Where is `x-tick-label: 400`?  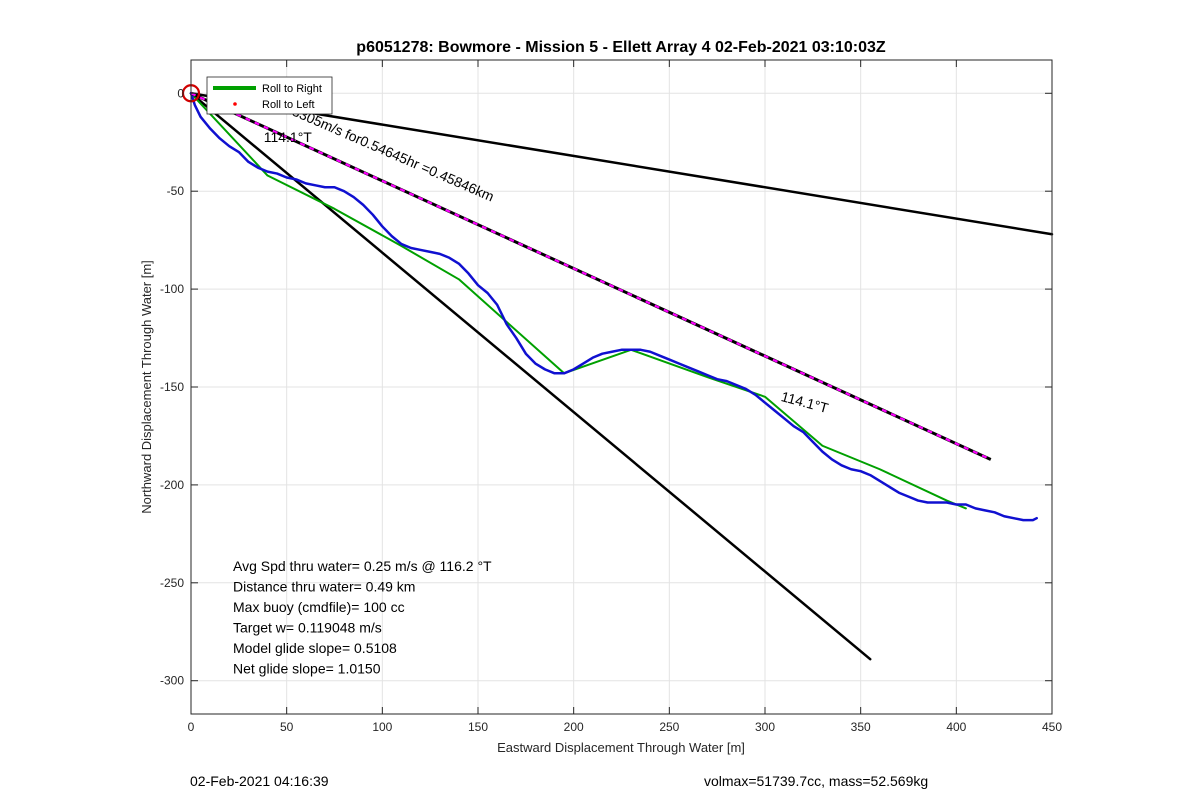 x-tick-label: 400 is located at coordinates (956, 727).